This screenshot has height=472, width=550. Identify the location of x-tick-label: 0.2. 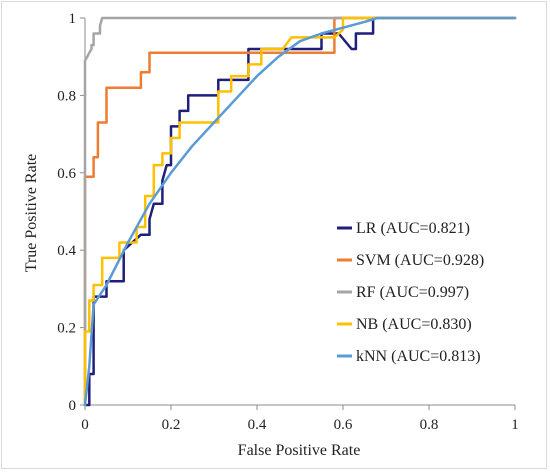
(171, 425).